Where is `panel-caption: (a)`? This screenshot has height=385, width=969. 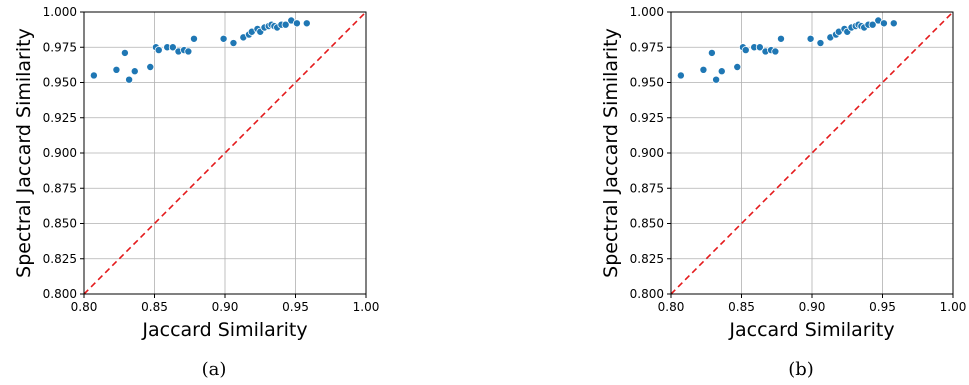 panel-caption: (a) is located at coordinates (214, 369).